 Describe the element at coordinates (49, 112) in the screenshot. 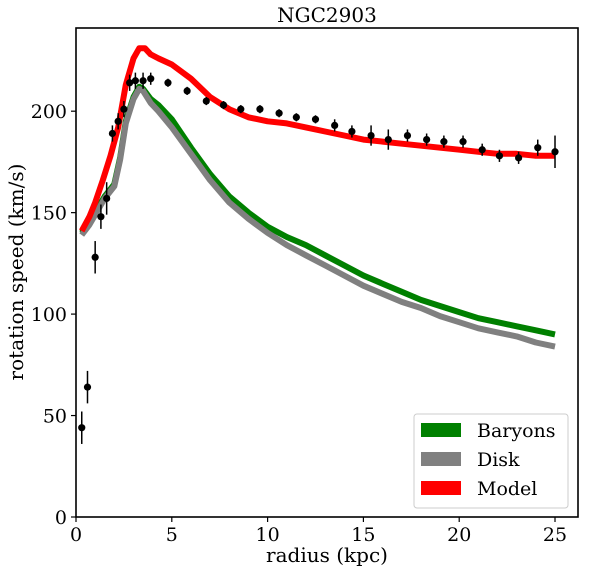

I see `y-tick-label: 200` at that location.